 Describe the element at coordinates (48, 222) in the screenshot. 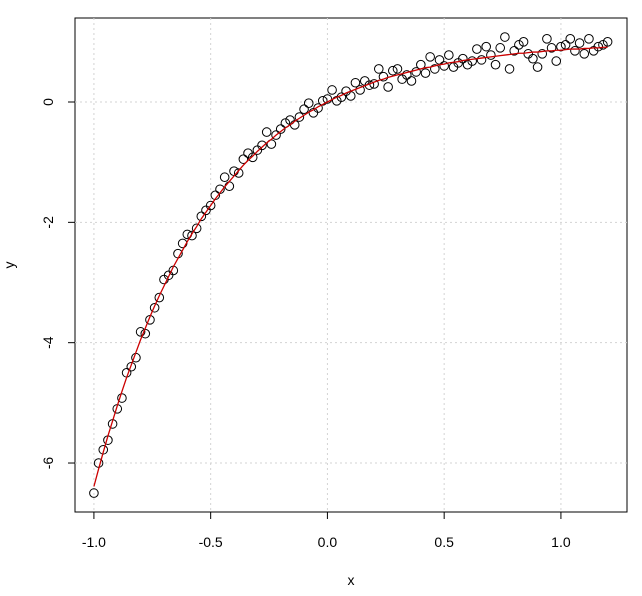

I see `y-tick-label: -2` at that location.